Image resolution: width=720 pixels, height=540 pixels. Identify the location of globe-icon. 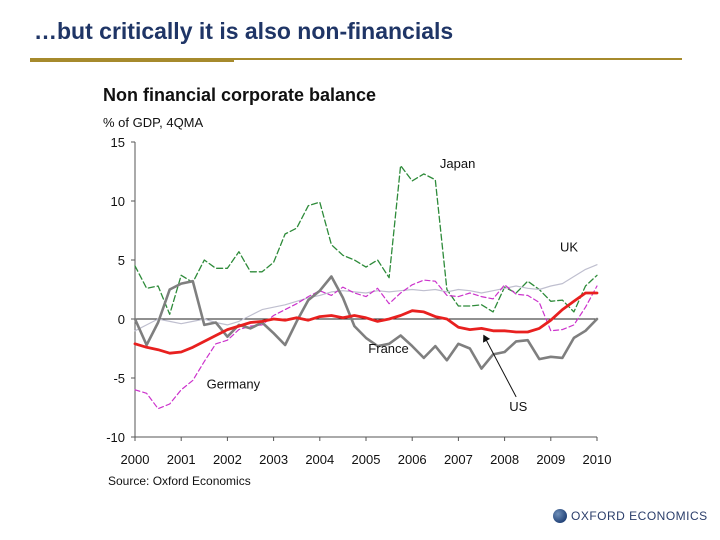
(560, 516).